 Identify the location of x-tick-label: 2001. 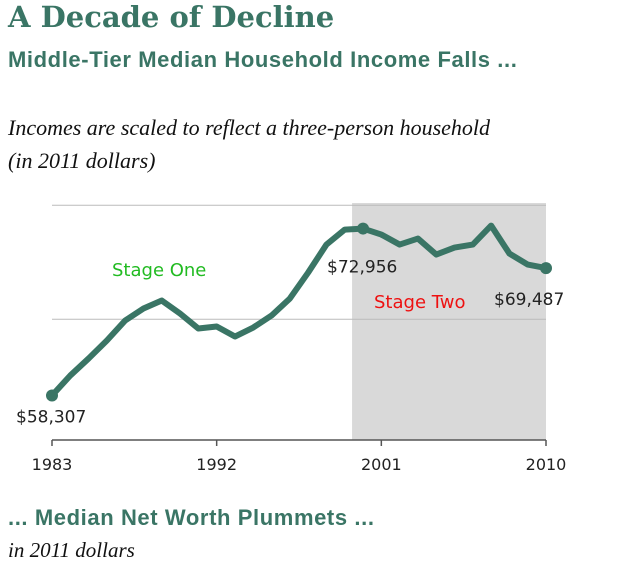
(381, 464).